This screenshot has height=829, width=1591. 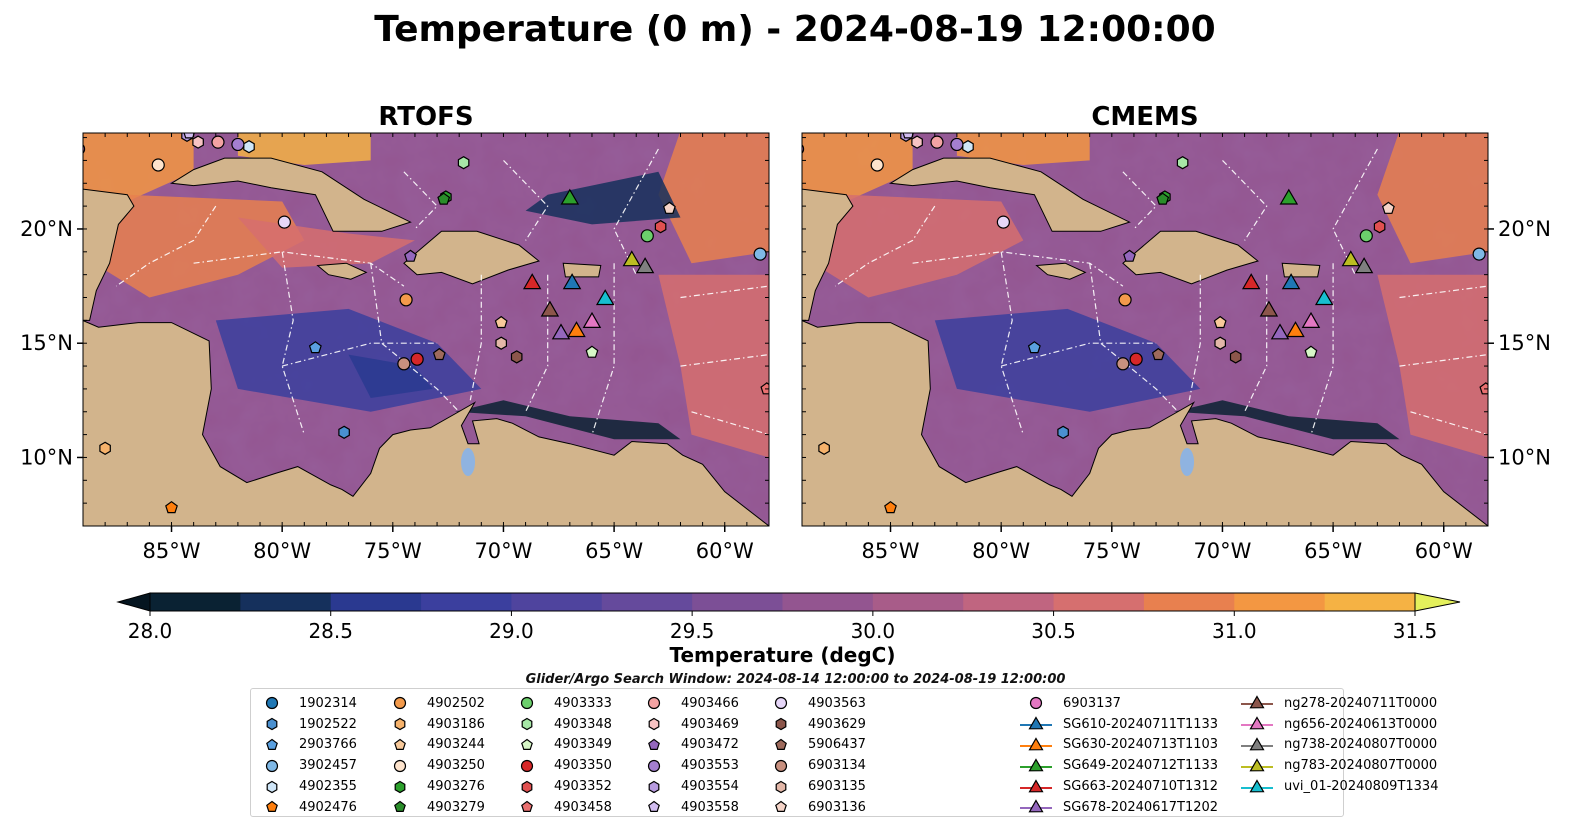 I want to click on legend-item: ng783-20240807T0000, so click(x=1339, y=765).